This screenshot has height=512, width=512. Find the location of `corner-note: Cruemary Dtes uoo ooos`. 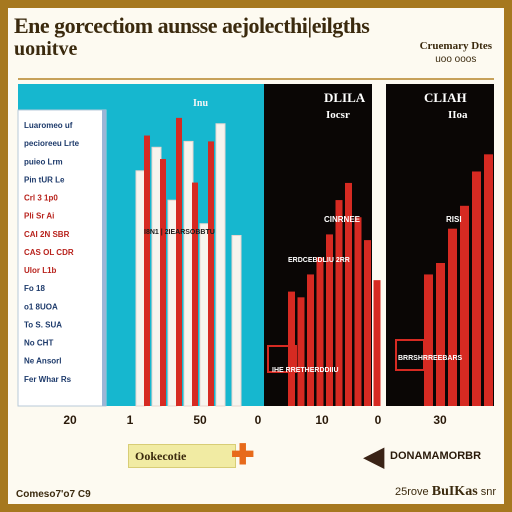

corner-note: Cruemary Dtes uoo ooos is located at coordinates (456, 53).